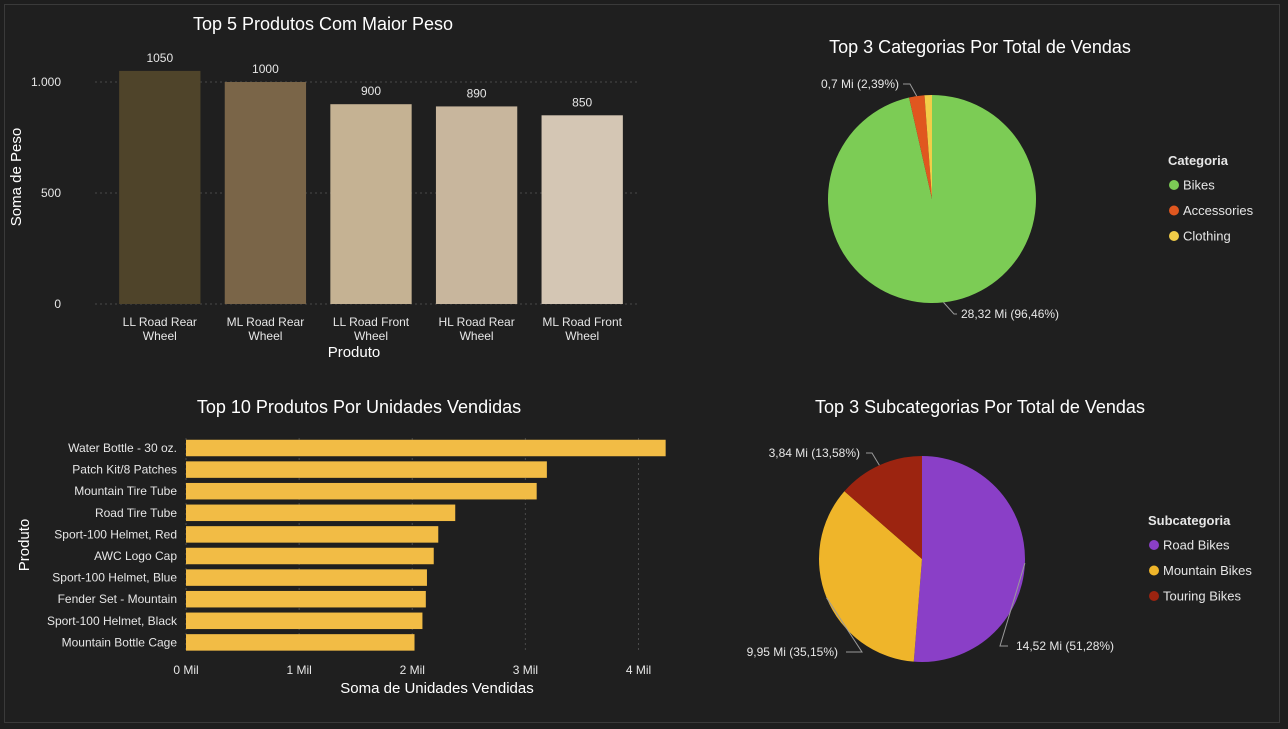 The image size is (1288, 729). What do you see at coordinates (412, 670) in the screenshot?
I see `units-x-tick-label: 2 Mil` at bounding box center [412, 670].